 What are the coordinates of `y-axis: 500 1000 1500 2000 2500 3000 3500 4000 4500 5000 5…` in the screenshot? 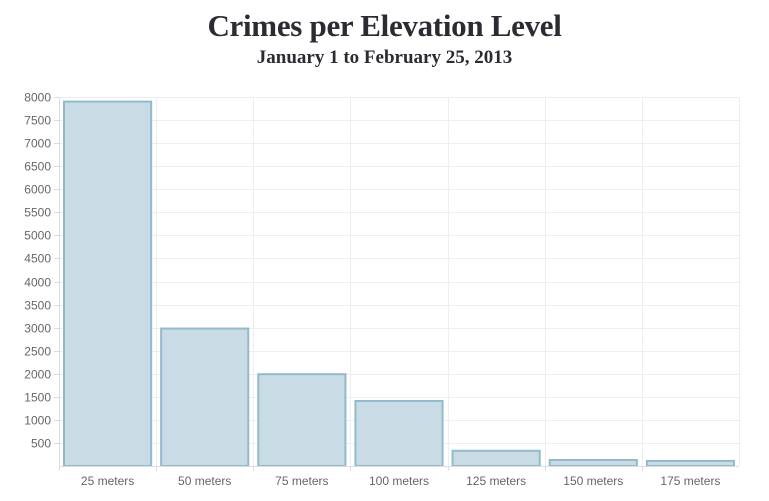 It's located at (42, 278).